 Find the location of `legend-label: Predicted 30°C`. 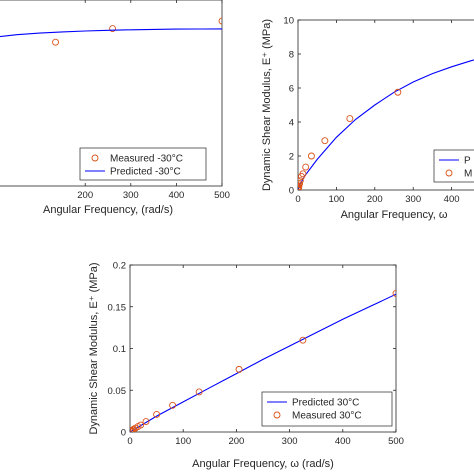

legend-label: Predicted 30°C is located at coordinates (325, 403).